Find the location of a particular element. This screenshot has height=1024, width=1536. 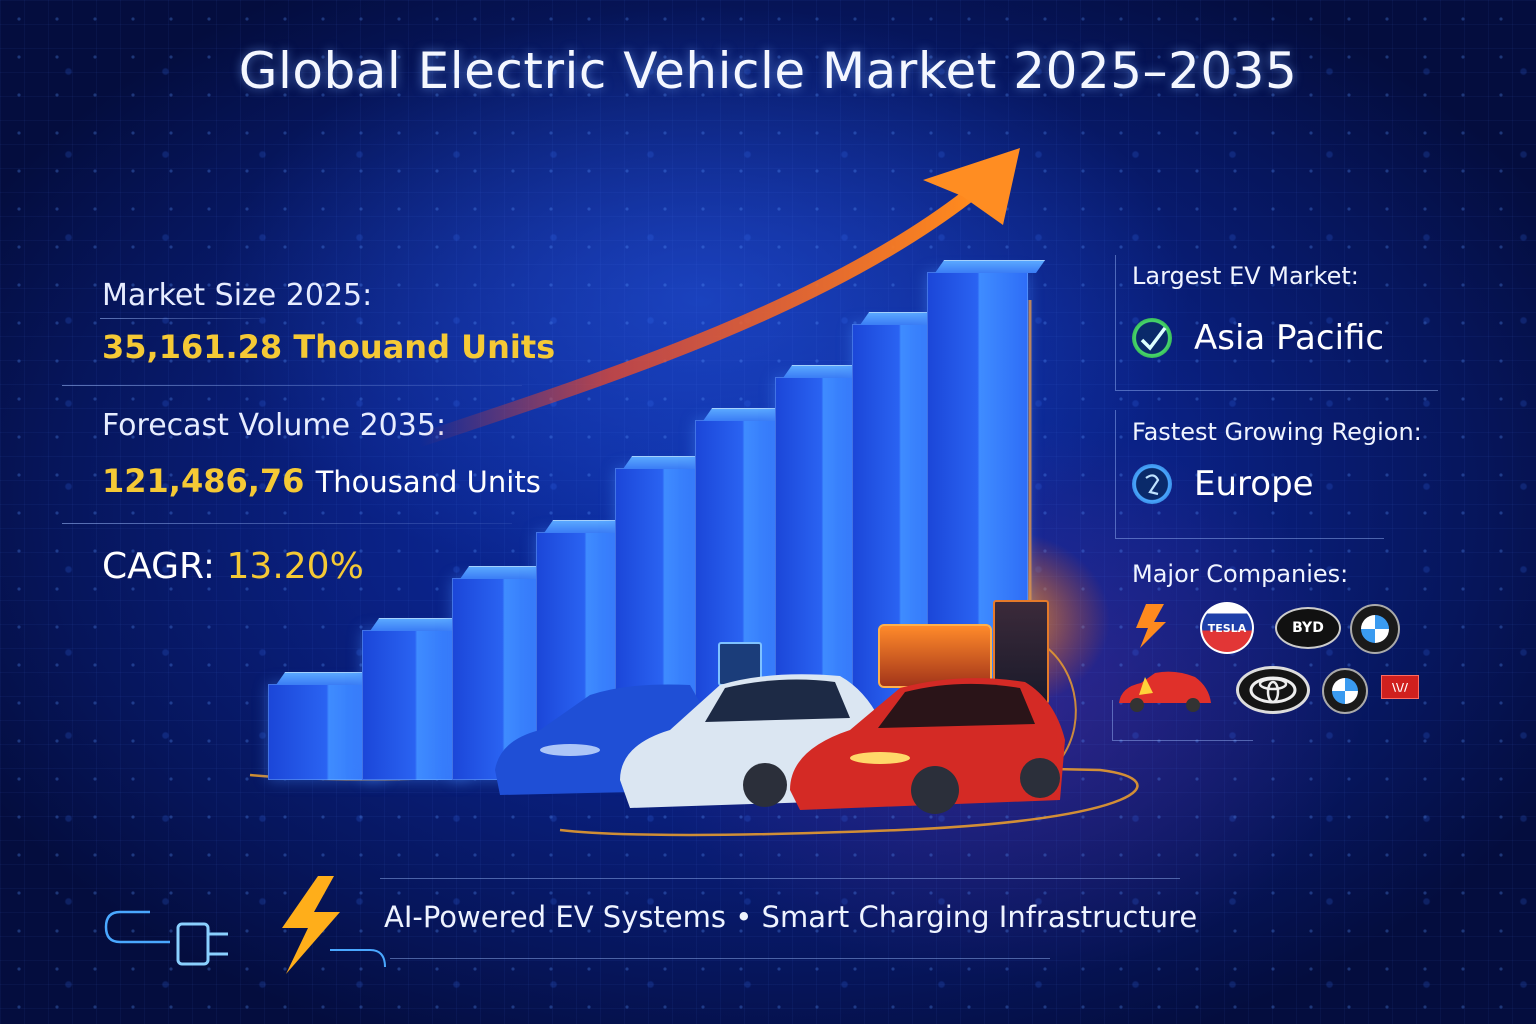

cagr: CAGR: 13.20% is located at coordinates (233, 566).